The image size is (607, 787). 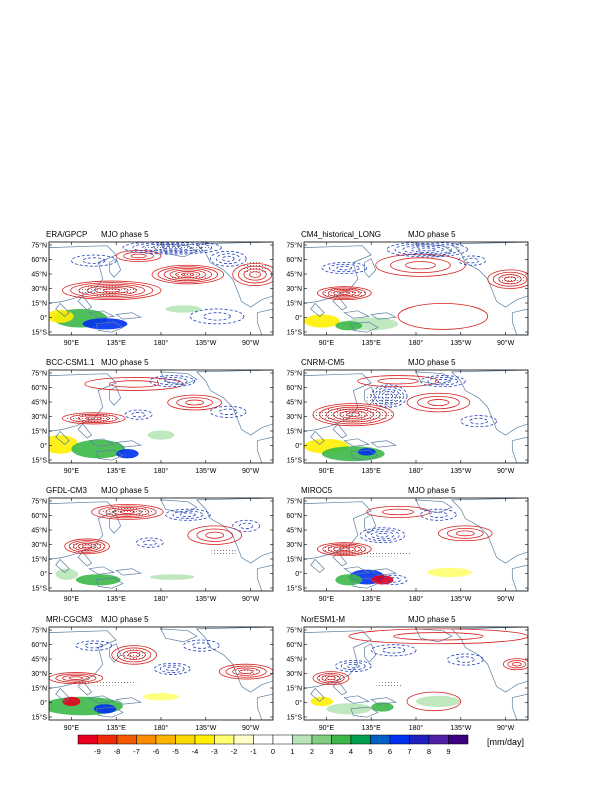 I want to click on colorbar-tick-label: -1, so click(x=253, y=751).